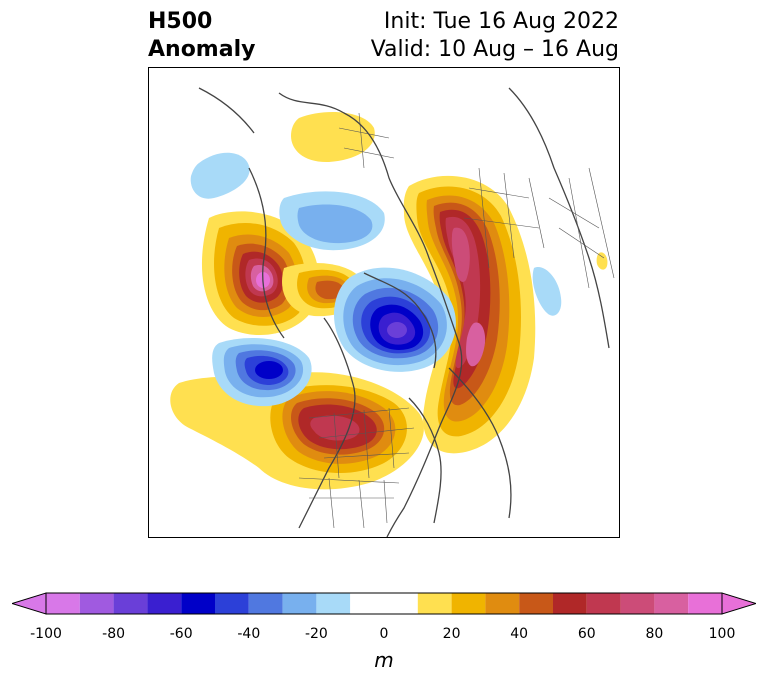 This screenshot has width=768, height=684. I want to click on colorbar-tick-label: 80, so click(654, 634).